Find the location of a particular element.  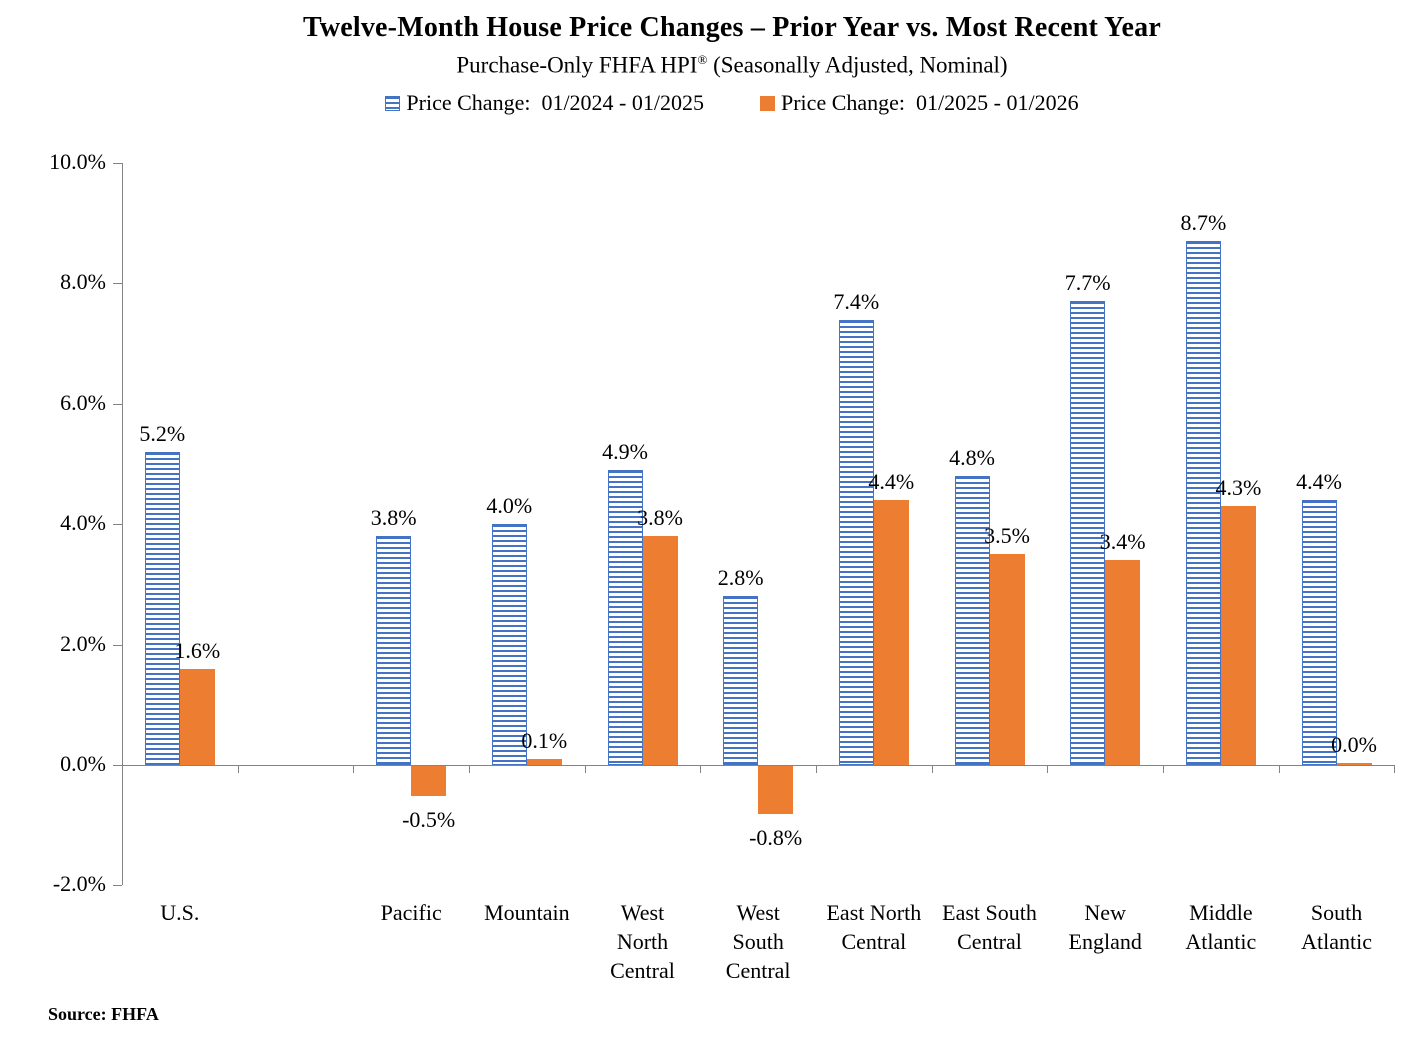

category-label: West North Central is located at coordinates (642, 941).